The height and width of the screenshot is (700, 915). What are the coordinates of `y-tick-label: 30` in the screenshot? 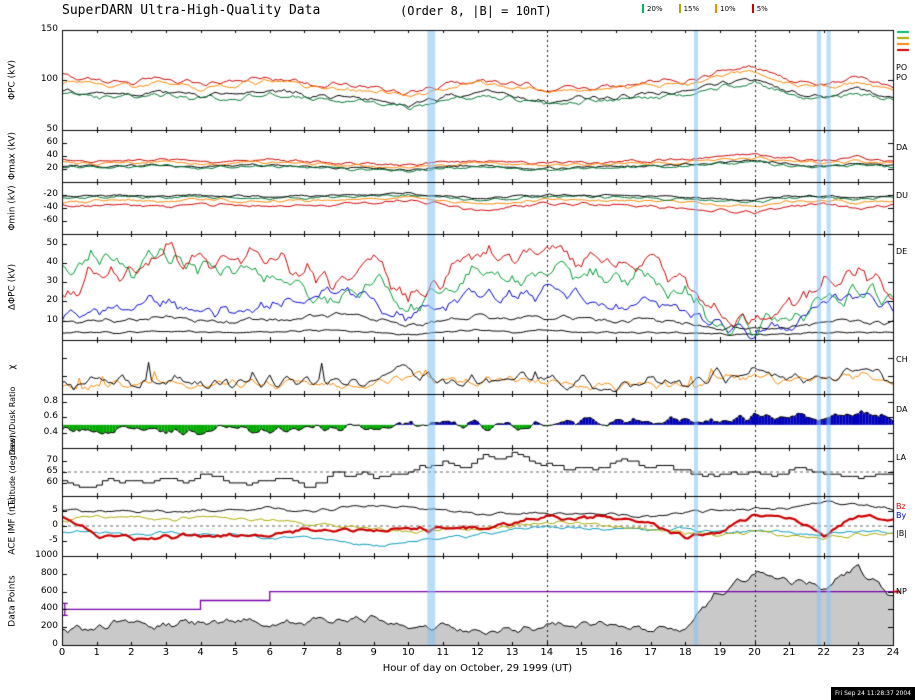 It's located at (52, 281).